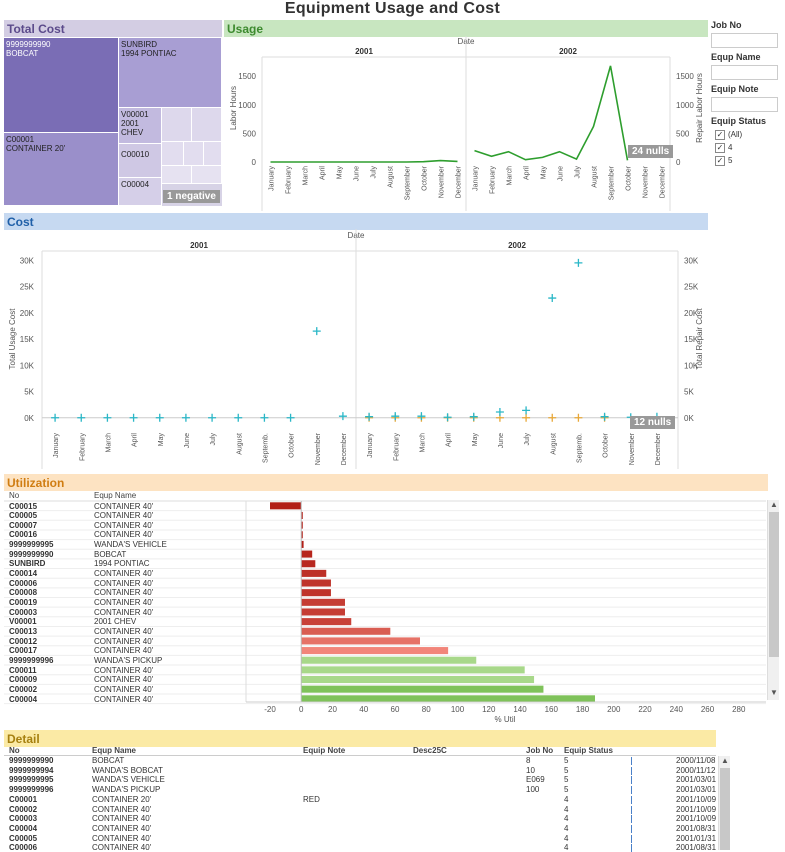 This screenshot has width=785, height=852. Describe the element at coordinates (730, 147) in the screenshot. I see `option-label: 4` at that location.